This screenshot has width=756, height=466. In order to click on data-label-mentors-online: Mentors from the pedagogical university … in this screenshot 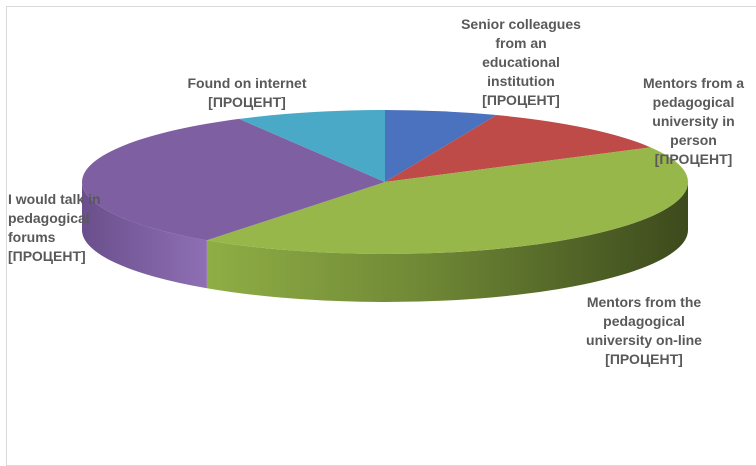, I will do `click(644, 331)`.